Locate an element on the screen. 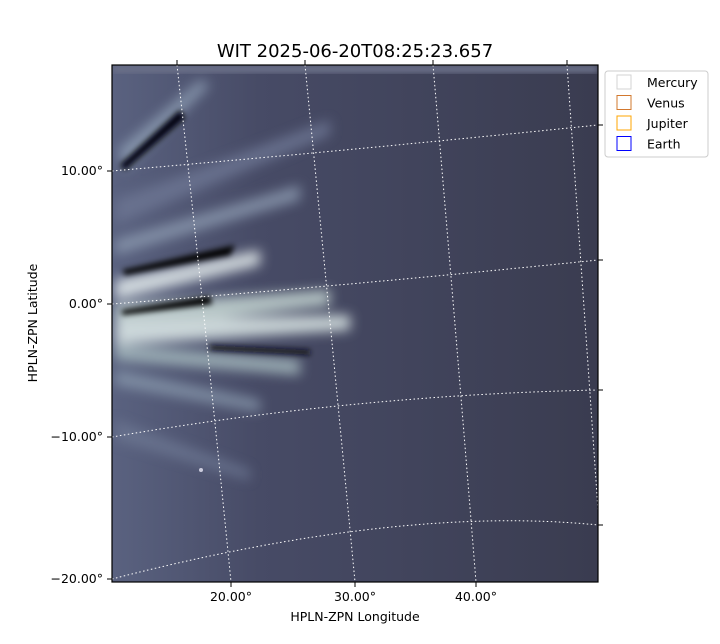 The width and height of the screenshot is (720, 644). x-tick-label: 20.00° is located at coordinates (231, 596).